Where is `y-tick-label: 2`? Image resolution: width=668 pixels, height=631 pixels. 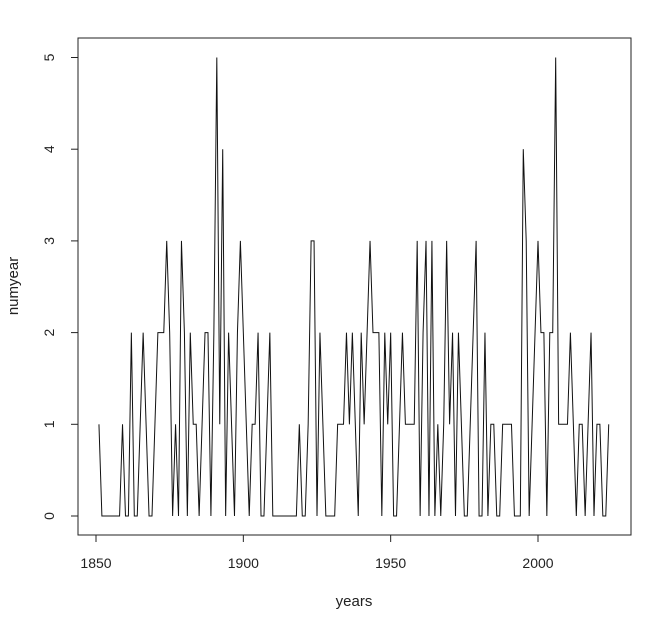 y-tick-label: 2 is located at coordinates (49, 332).